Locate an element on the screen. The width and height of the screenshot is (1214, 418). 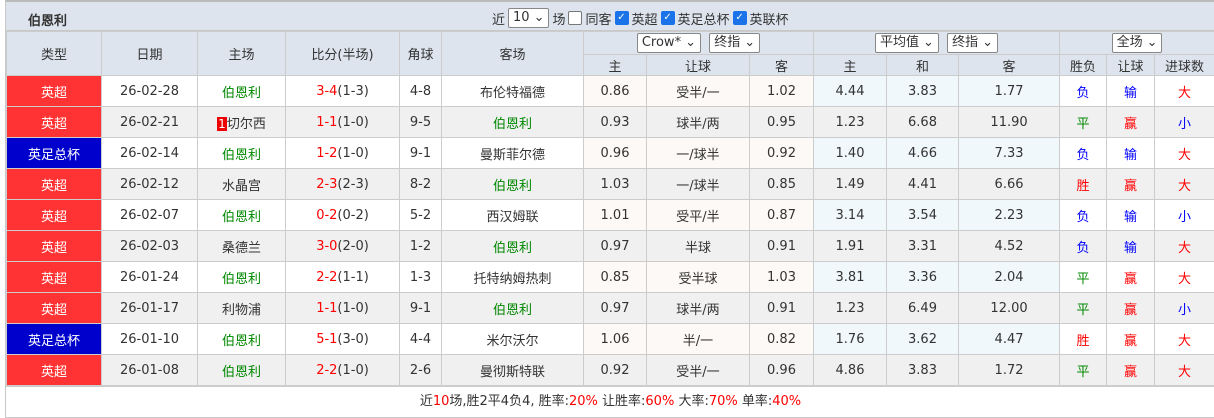
ah-result: 赢 is located at coordinates (1131, 122).